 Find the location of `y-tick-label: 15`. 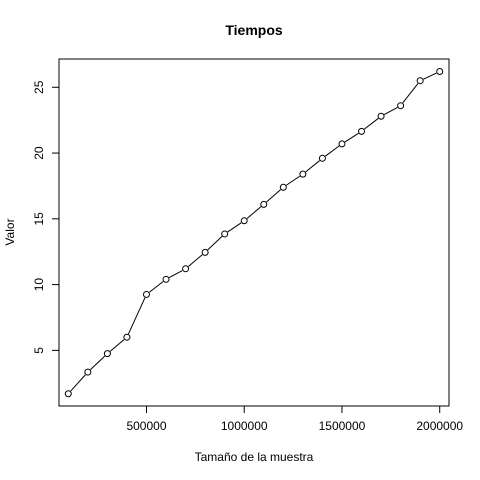

y-tick-label: 15 is located at coordinates (39, 219).